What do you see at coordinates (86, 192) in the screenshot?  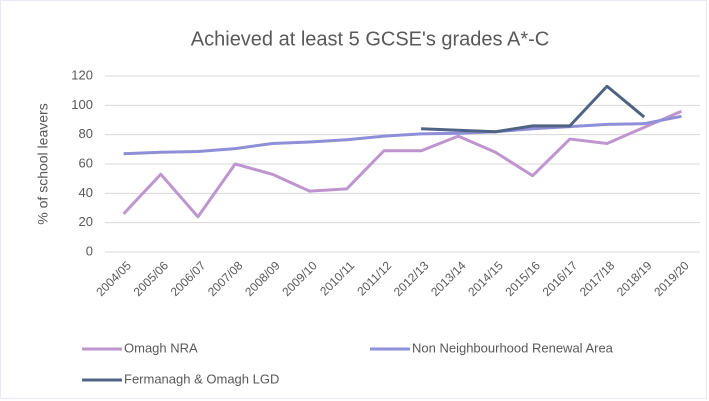 I see `y-tick-label: 40` at bounding box center [86, 192].